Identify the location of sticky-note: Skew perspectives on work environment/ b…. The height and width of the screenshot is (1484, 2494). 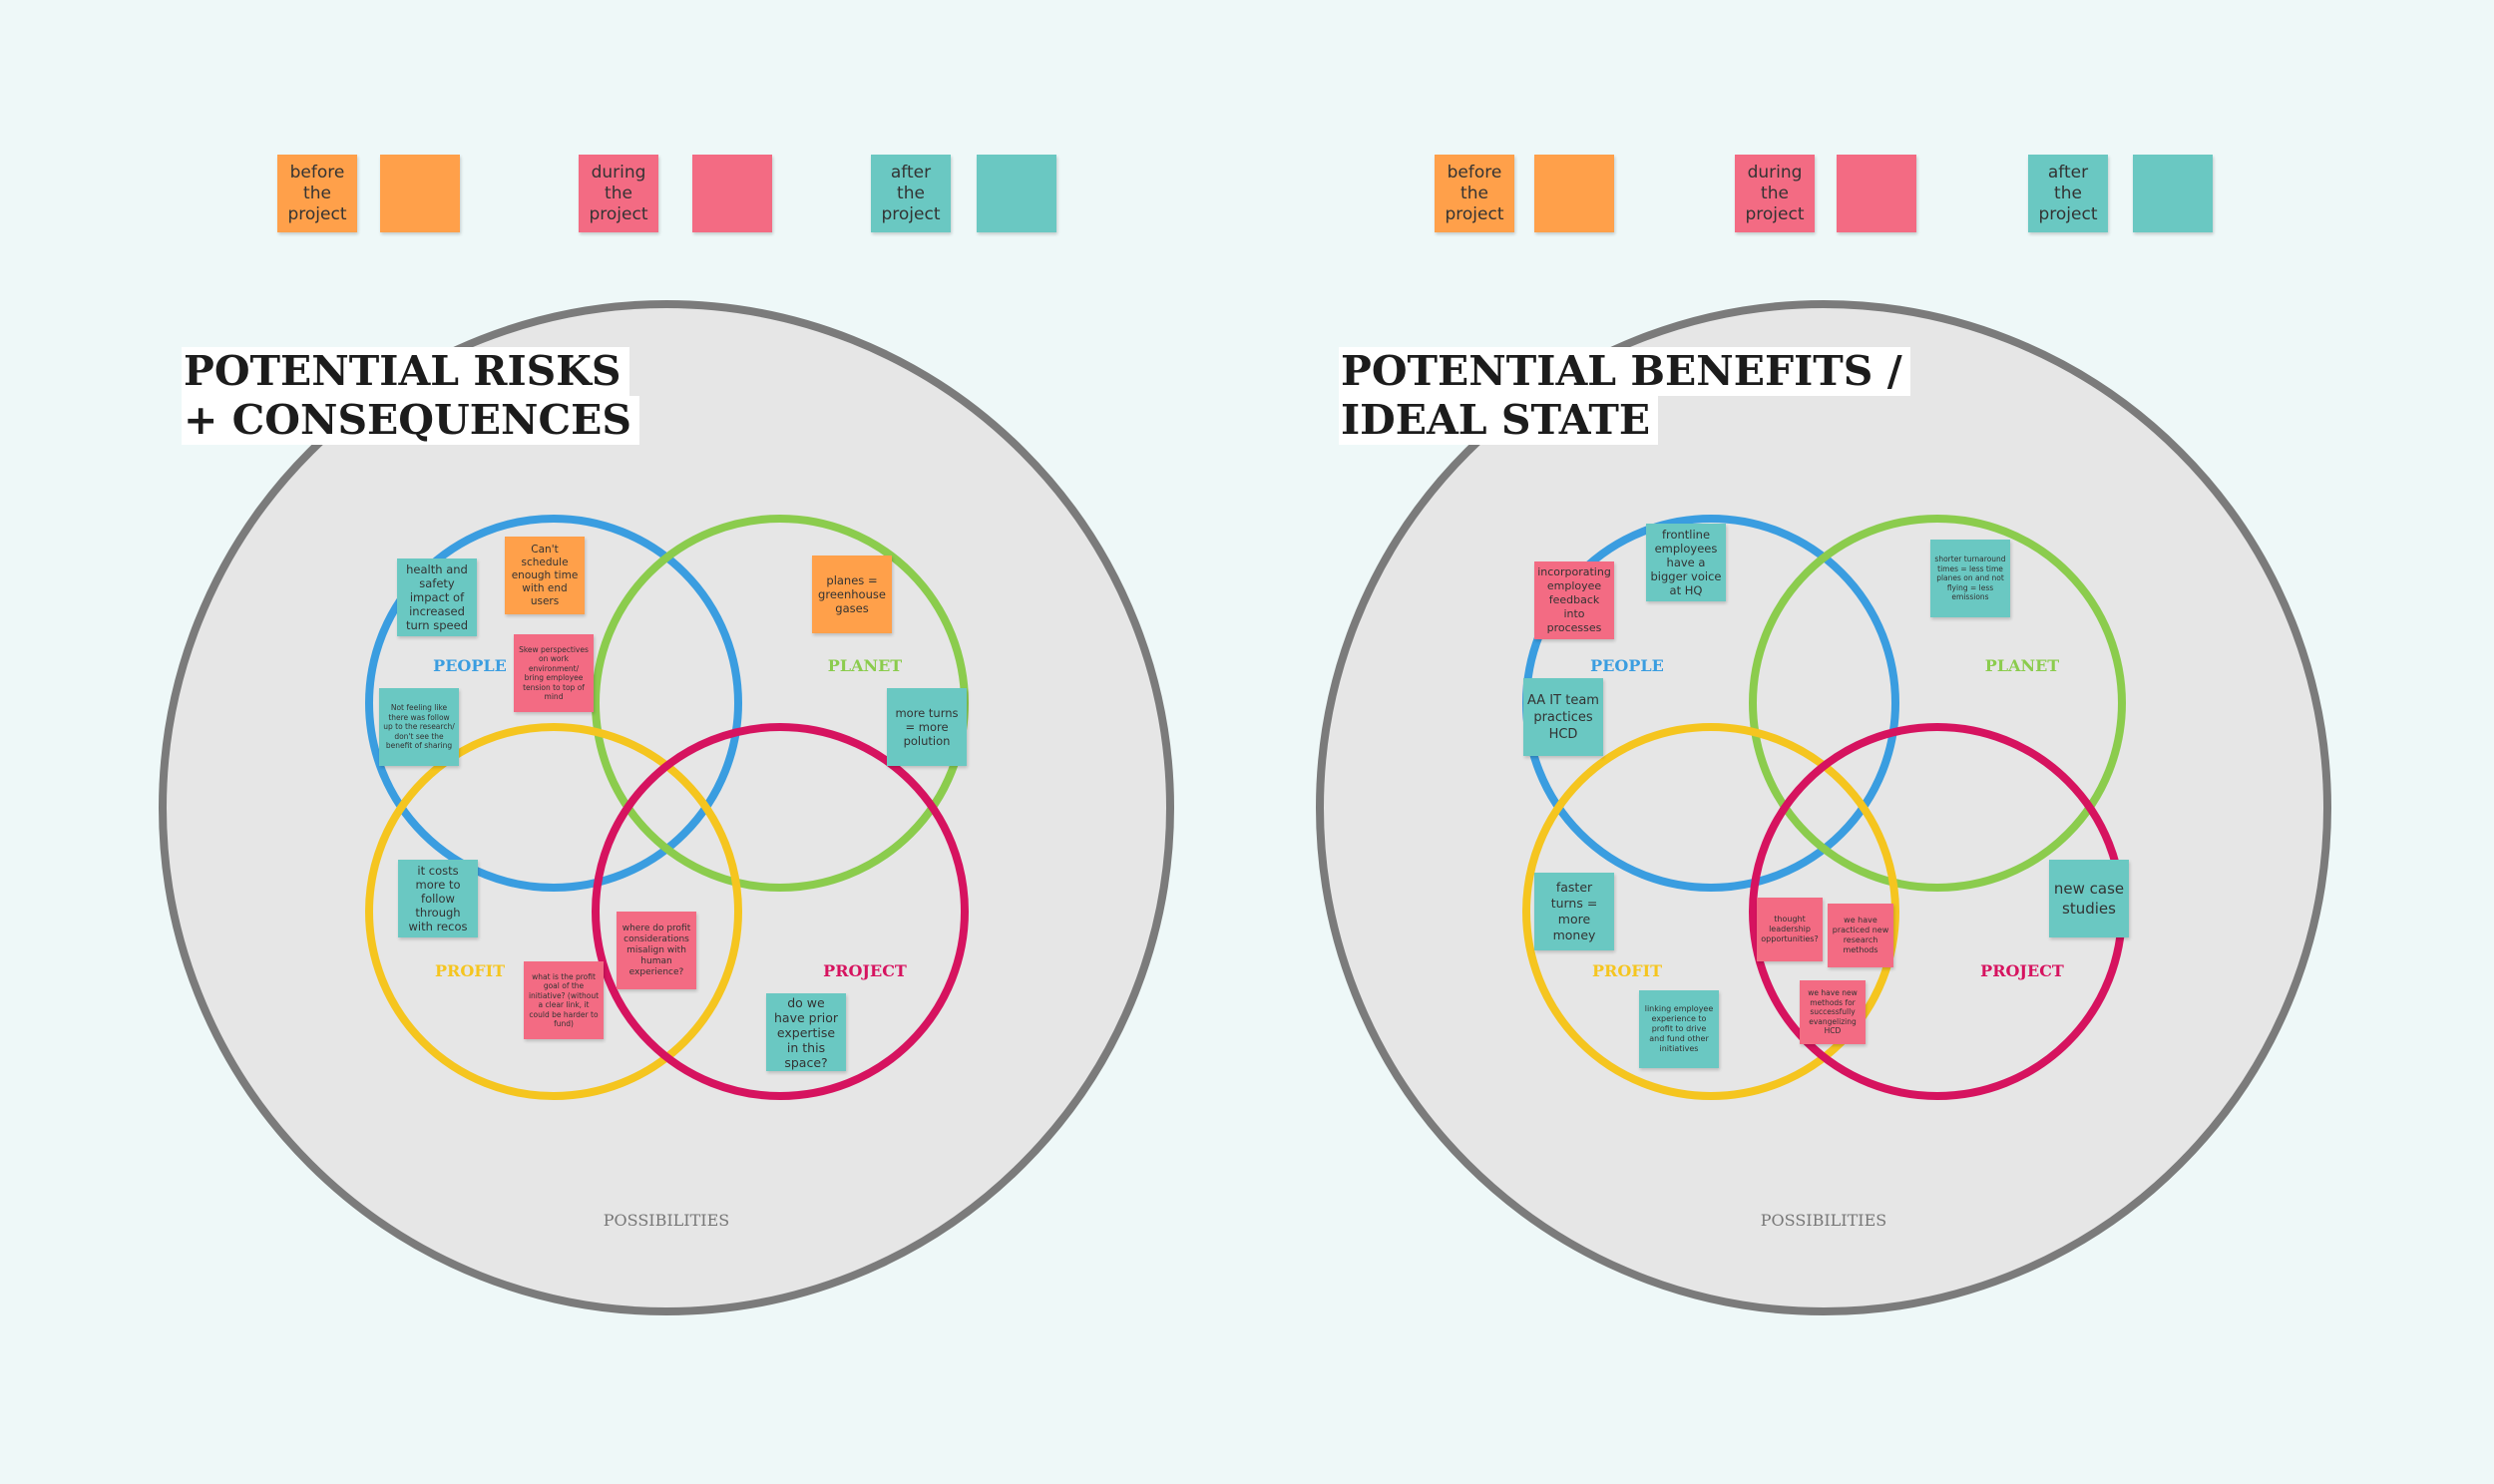
(554, 673).